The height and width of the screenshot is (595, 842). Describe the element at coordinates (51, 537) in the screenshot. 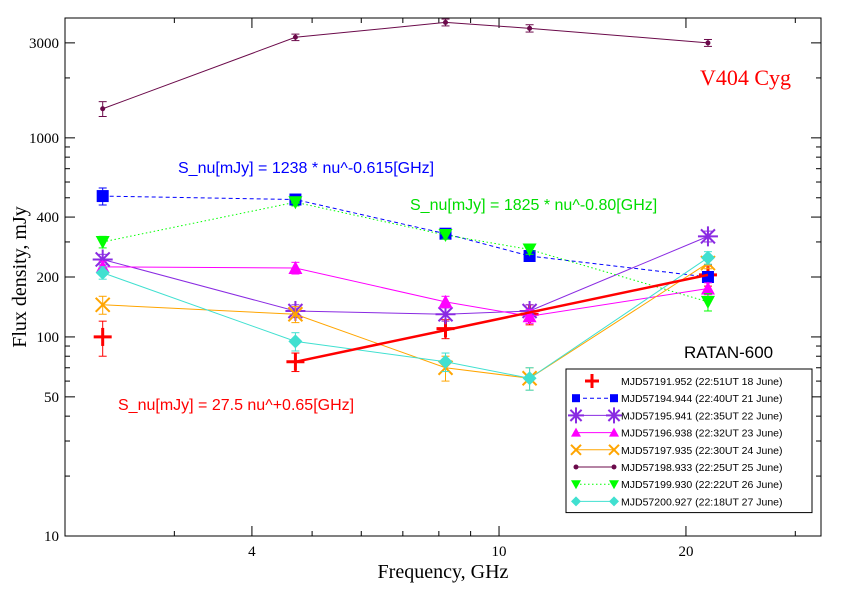

I see `y-tick-label: 10` at that location.